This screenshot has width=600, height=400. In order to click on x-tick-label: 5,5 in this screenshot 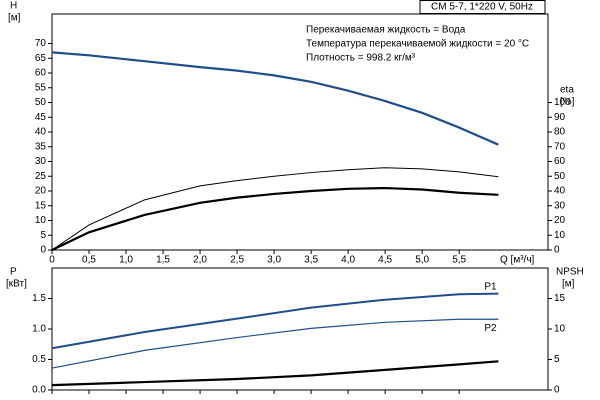, I will do `click(459, 260)`.